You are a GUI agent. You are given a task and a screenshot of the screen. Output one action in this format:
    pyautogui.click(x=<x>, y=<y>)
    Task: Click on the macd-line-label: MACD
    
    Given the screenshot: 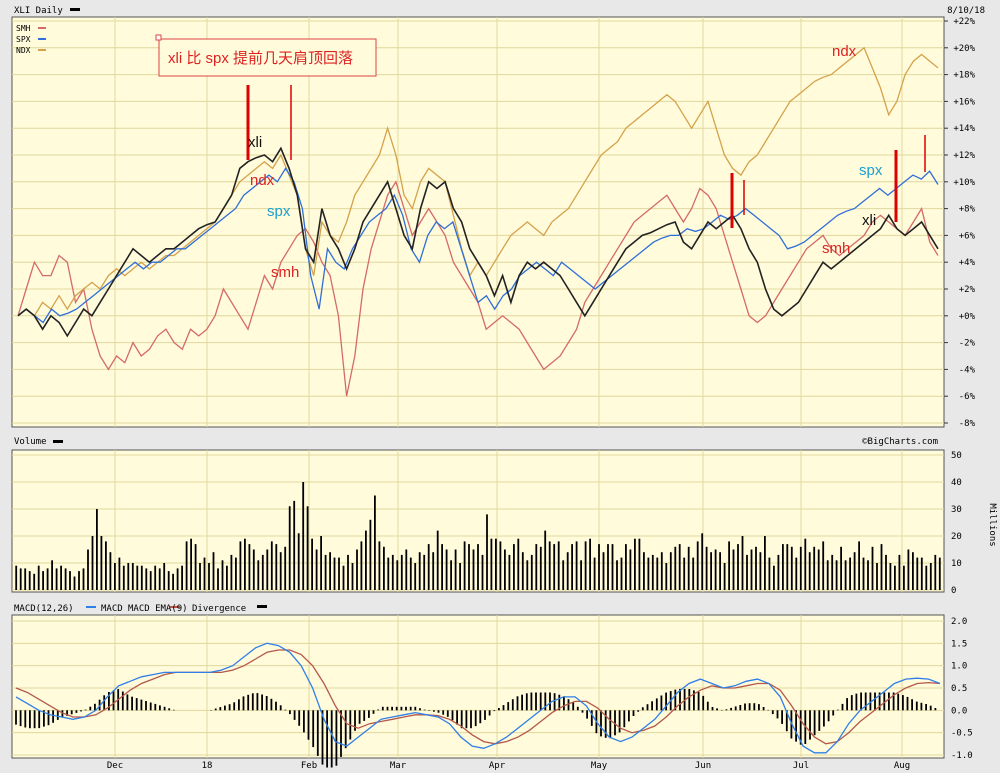 What is the action you would take?
    pyautogui.click(x=112, y=609)
    